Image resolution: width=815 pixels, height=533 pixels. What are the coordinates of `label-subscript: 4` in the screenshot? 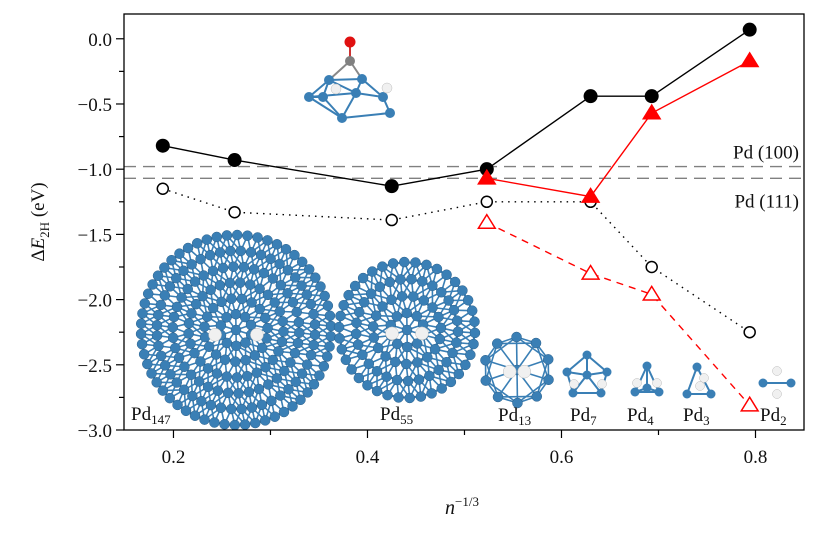 It's located at (650, 420).